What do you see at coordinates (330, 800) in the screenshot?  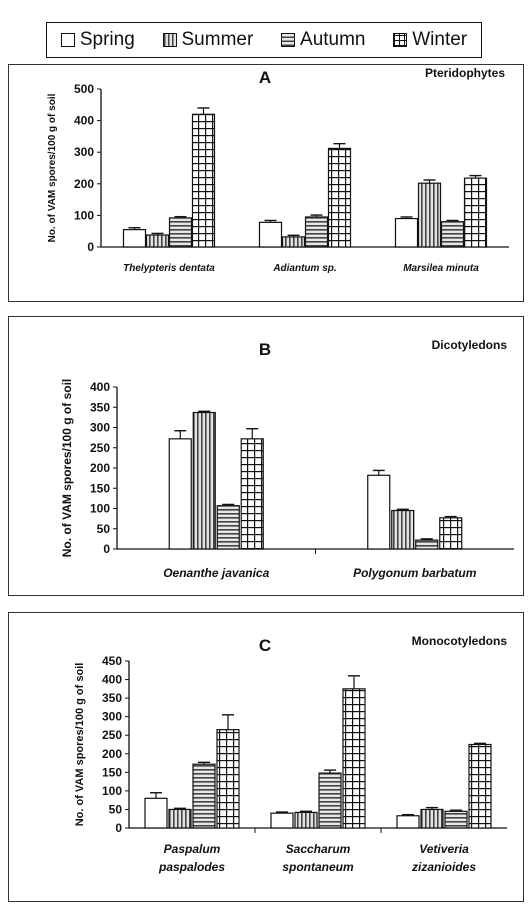 I see `bar-c-1-autumn` at bounding box center [330, 800].